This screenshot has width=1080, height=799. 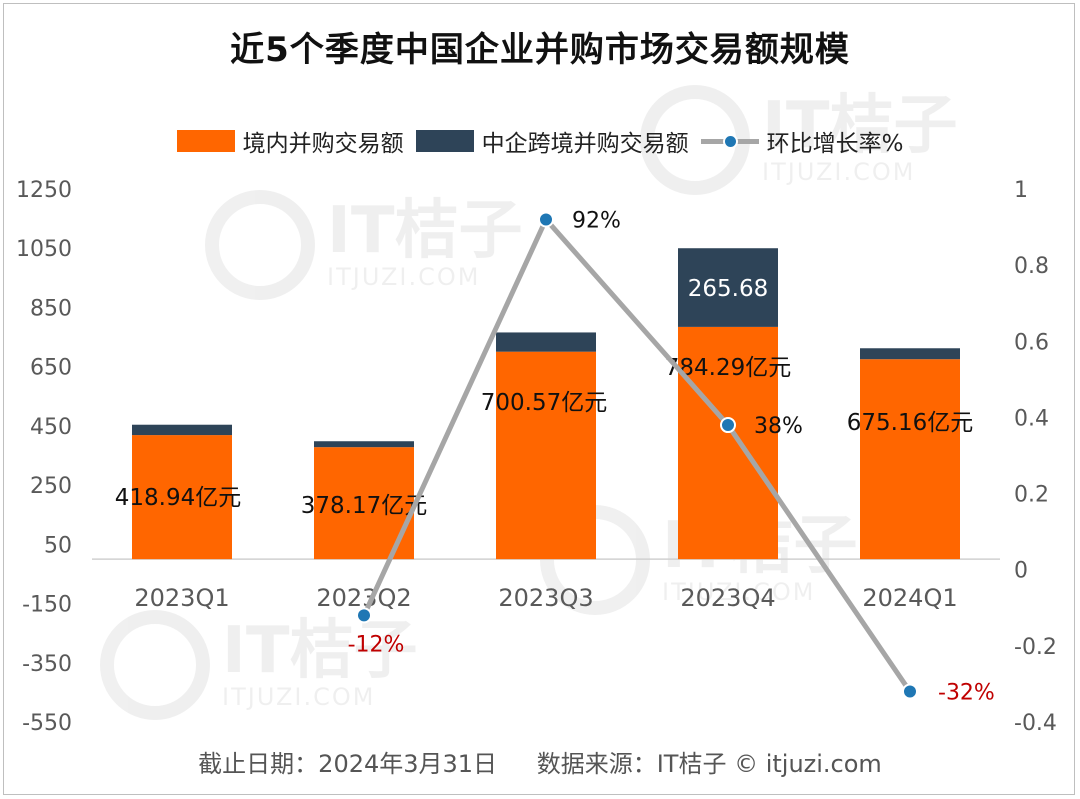 I want to click on x-tick-label: 2023Q3, so click(x=545, y=598).